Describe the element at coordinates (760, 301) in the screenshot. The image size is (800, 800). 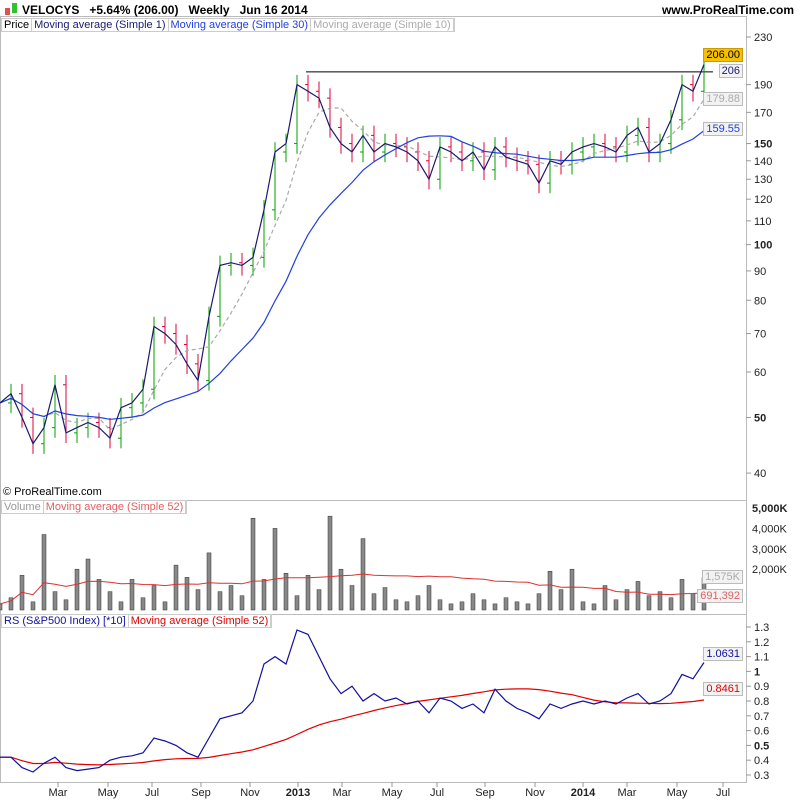
I see `y-tick-label: 80` at that location.